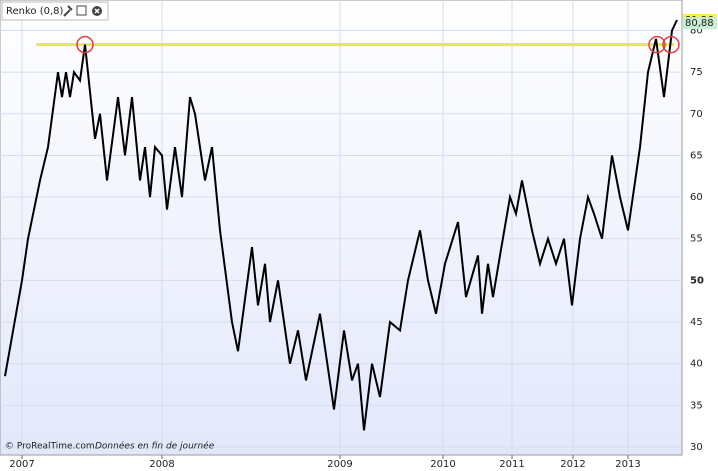  What do you see at coordinates (627, 464) in the screenshot?
I see `x-tick-label: 2013` at bounding box center [627, 464].